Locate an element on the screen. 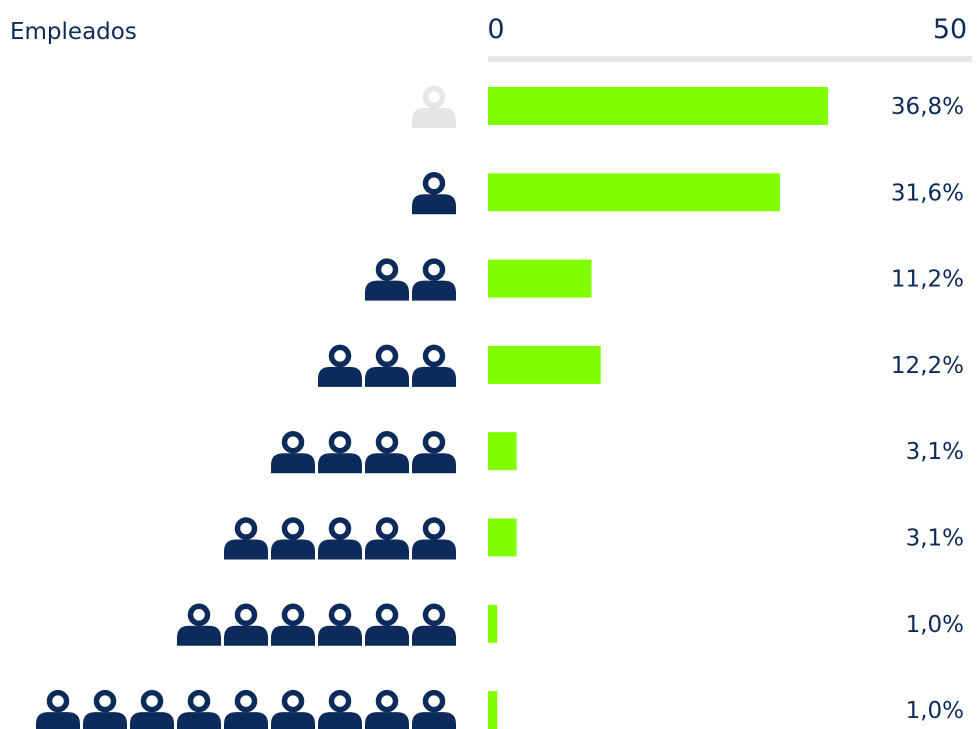 This screenshot has height=729, width=980. data-label: 11,2% is located at coordinates (927, 280).